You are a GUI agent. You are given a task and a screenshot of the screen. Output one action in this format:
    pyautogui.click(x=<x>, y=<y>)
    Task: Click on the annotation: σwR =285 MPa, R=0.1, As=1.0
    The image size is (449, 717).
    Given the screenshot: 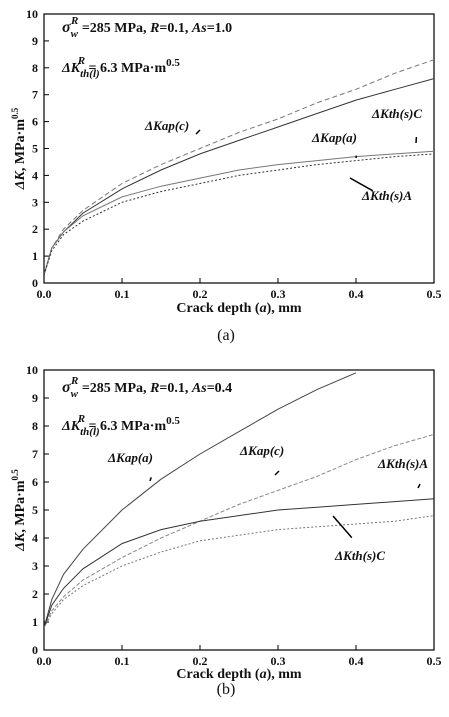 What is the action you would take?
    pyautogui.click(x=147, y=27)
    